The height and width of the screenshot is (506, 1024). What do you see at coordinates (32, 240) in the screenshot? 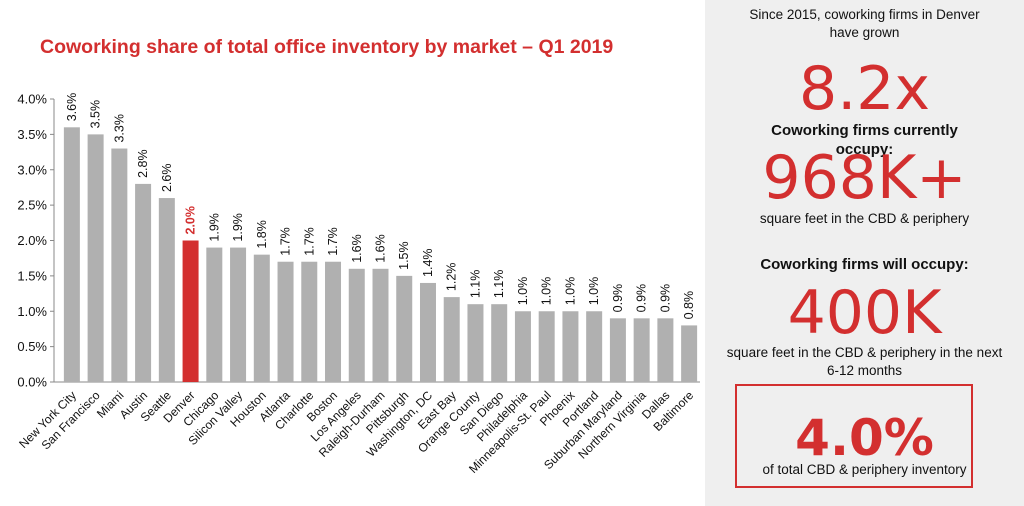
I see `y-tick-label: 2.0%` at bounding box center [32, 240].